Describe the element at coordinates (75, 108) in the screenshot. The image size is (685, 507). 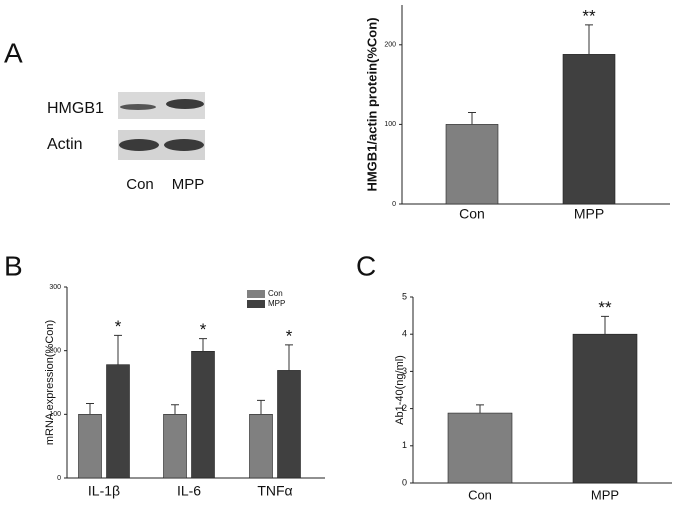
I see `blot-row-label: HMGB1` at that location.